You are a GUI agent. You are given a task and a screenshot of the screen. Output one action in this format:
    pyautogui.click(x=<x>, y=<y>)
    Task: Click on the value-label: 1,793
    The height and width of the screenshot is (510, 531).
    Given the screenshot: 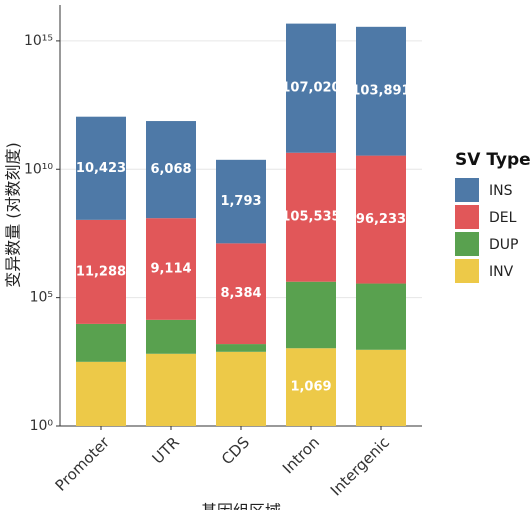 What is the action you would take?
    pyautogui.click(x=240, y=201)
    